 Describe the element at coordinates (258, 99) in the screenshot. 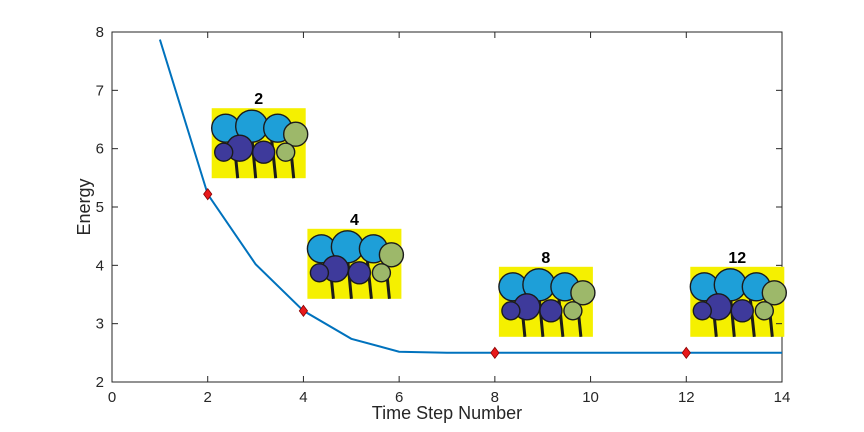

I see `thumbnail-label: 2` at that location.